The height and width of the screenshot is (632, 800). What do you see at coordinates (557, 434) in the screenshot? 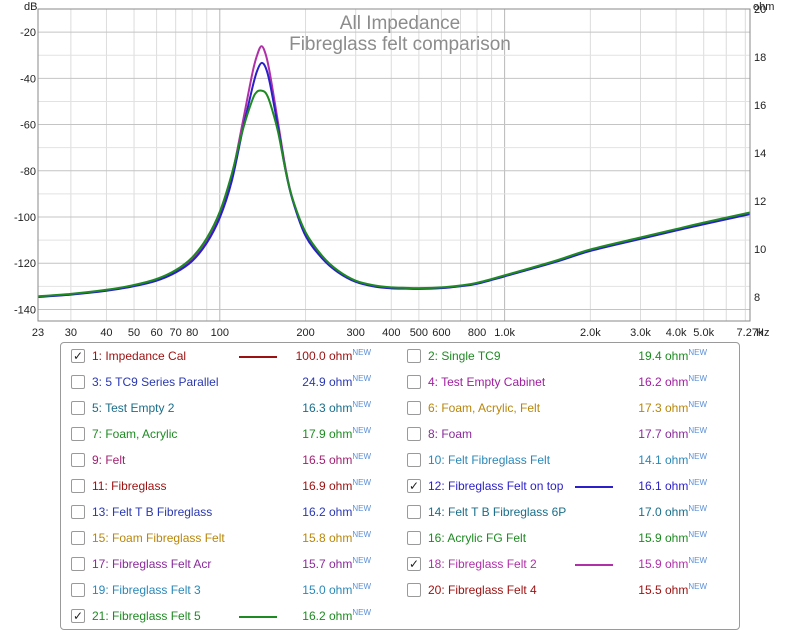
I see `legend-item: 8: Foam 17.7 ohmNEW` at bounding box center [557, 434].